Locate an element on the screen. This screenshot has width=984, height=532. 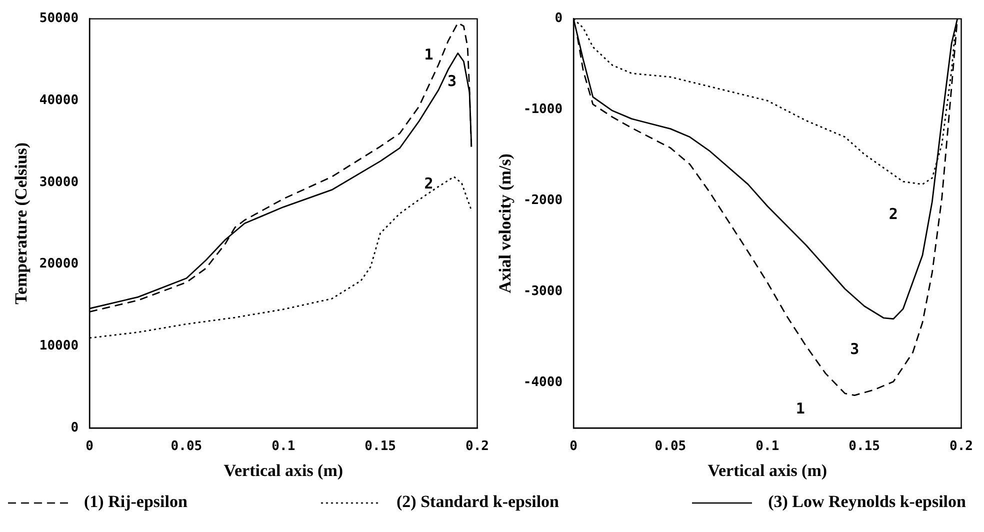
y-tick-label: -2000 is located at coordinates (543, 200).